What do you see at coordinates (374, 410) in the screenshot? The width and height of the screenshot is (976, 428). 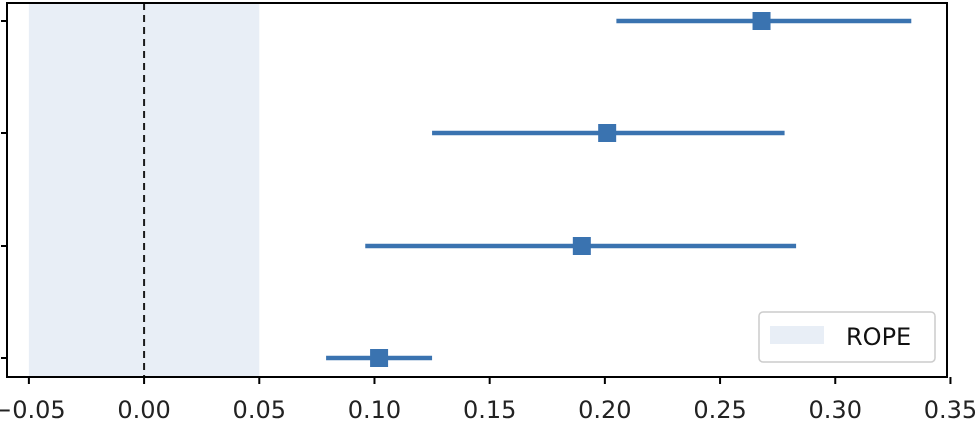 I see `x-tick-label-3: 0.10` at bounding box center [374, 410].